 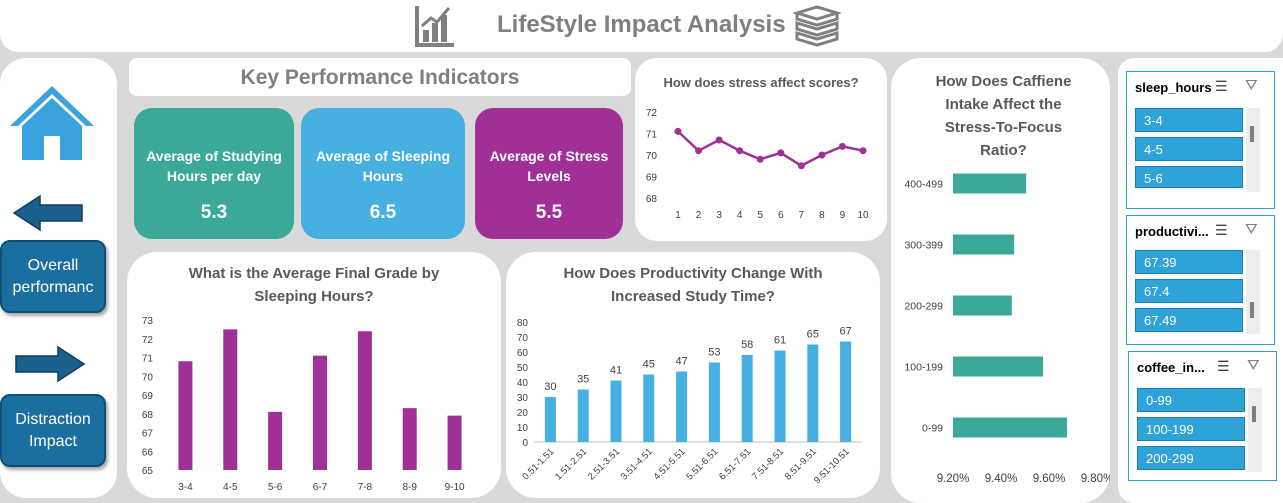 I want to click on x-tick-label: 9-10, so click(x=455, y=487).